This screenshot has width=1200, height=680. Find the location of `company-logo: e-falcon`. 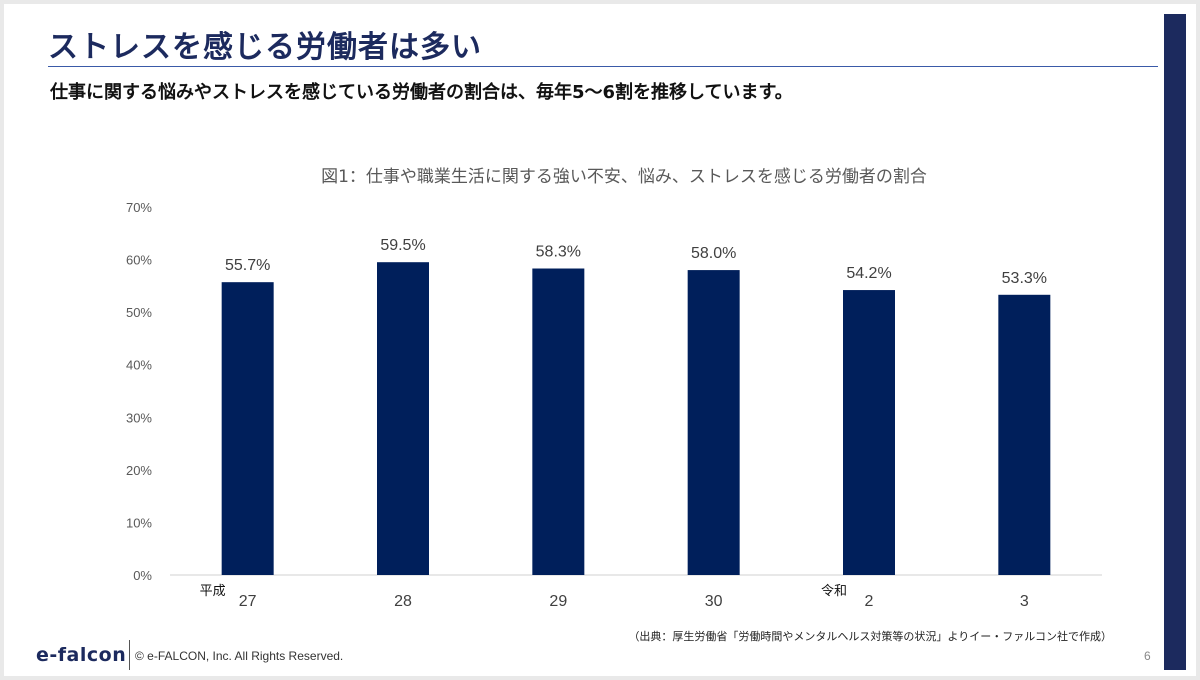

company-logo: e-falcon is located at coordinates (81, 655).